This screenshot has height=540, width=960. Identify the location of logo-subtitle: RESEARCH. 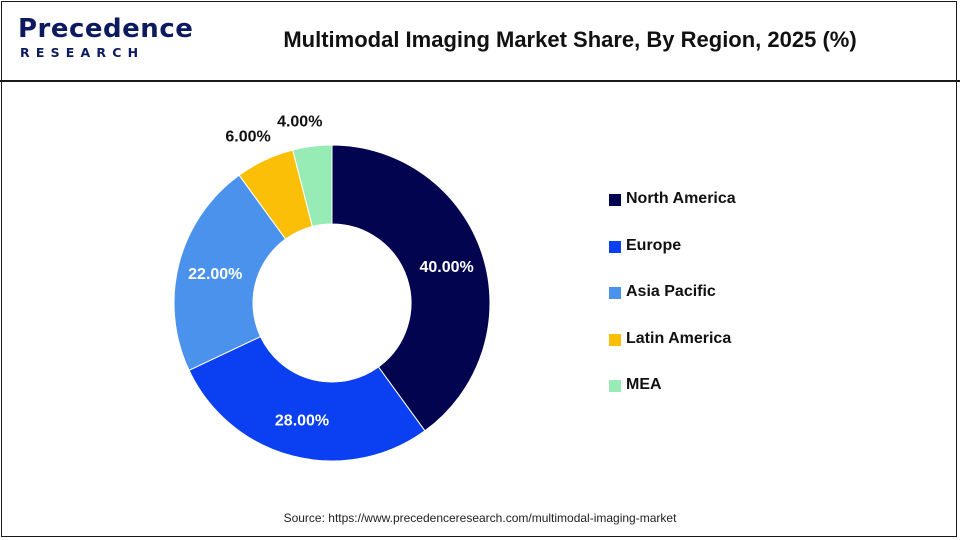
(82, 52).